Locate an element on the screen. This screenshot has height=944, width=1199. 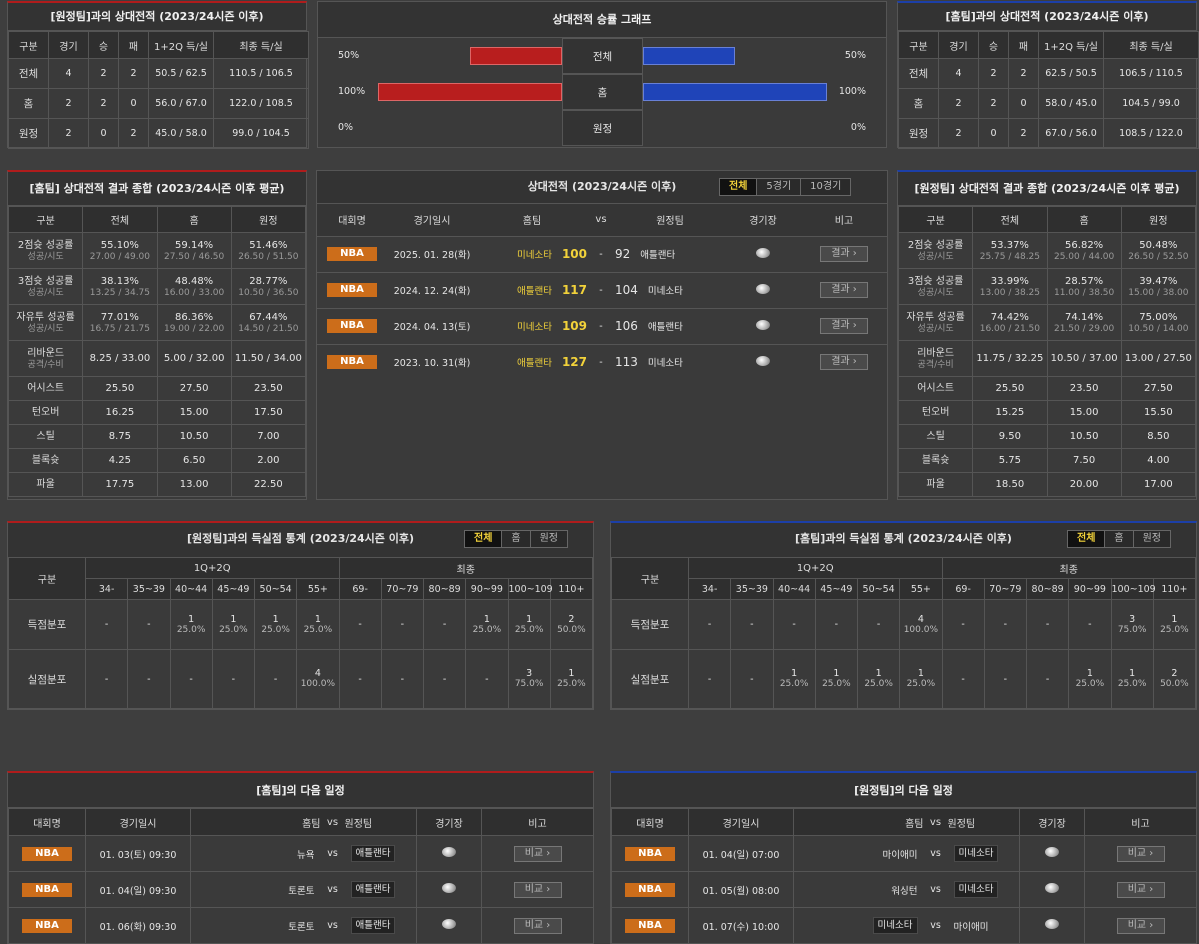
date-cell: 01. 06(화) 09:30 is located at coordinates (138, 925).